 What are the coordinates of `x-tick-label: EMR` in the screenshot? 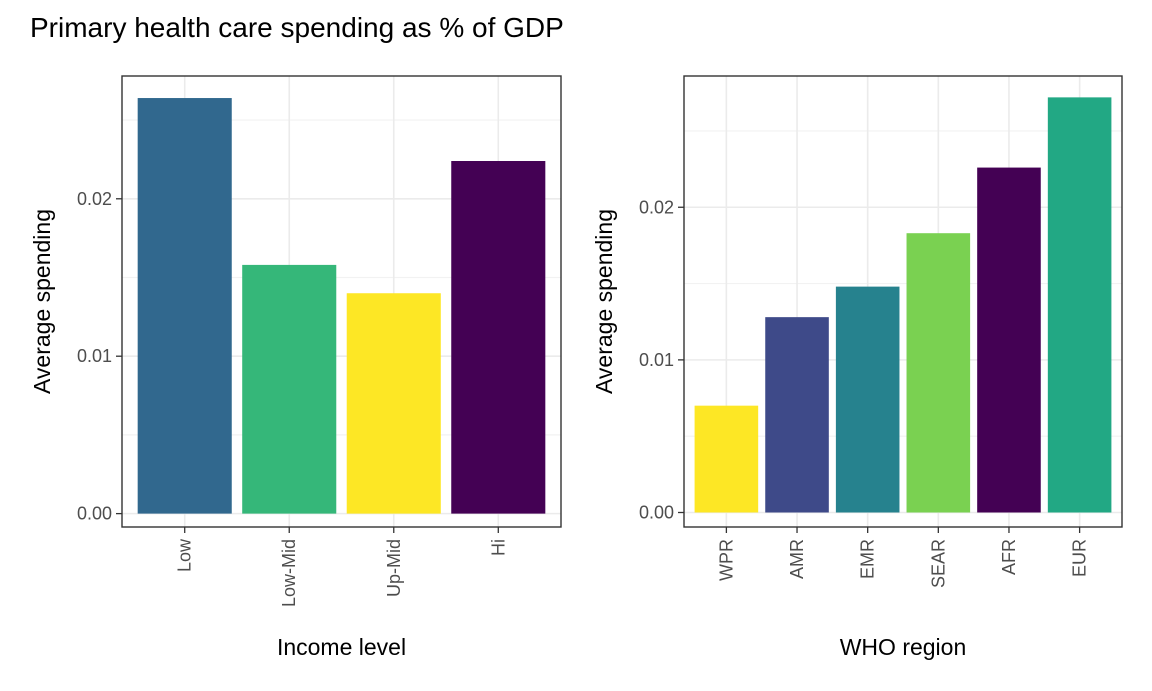 It's located at (868, 559).